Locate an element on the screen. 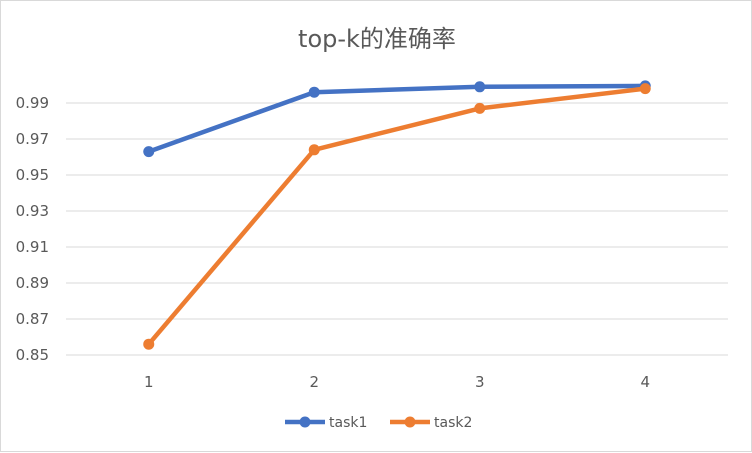 The width and height of the screenshot is (752, 453). y-tick-label: 0.97 is located at coordinates (32, 139).